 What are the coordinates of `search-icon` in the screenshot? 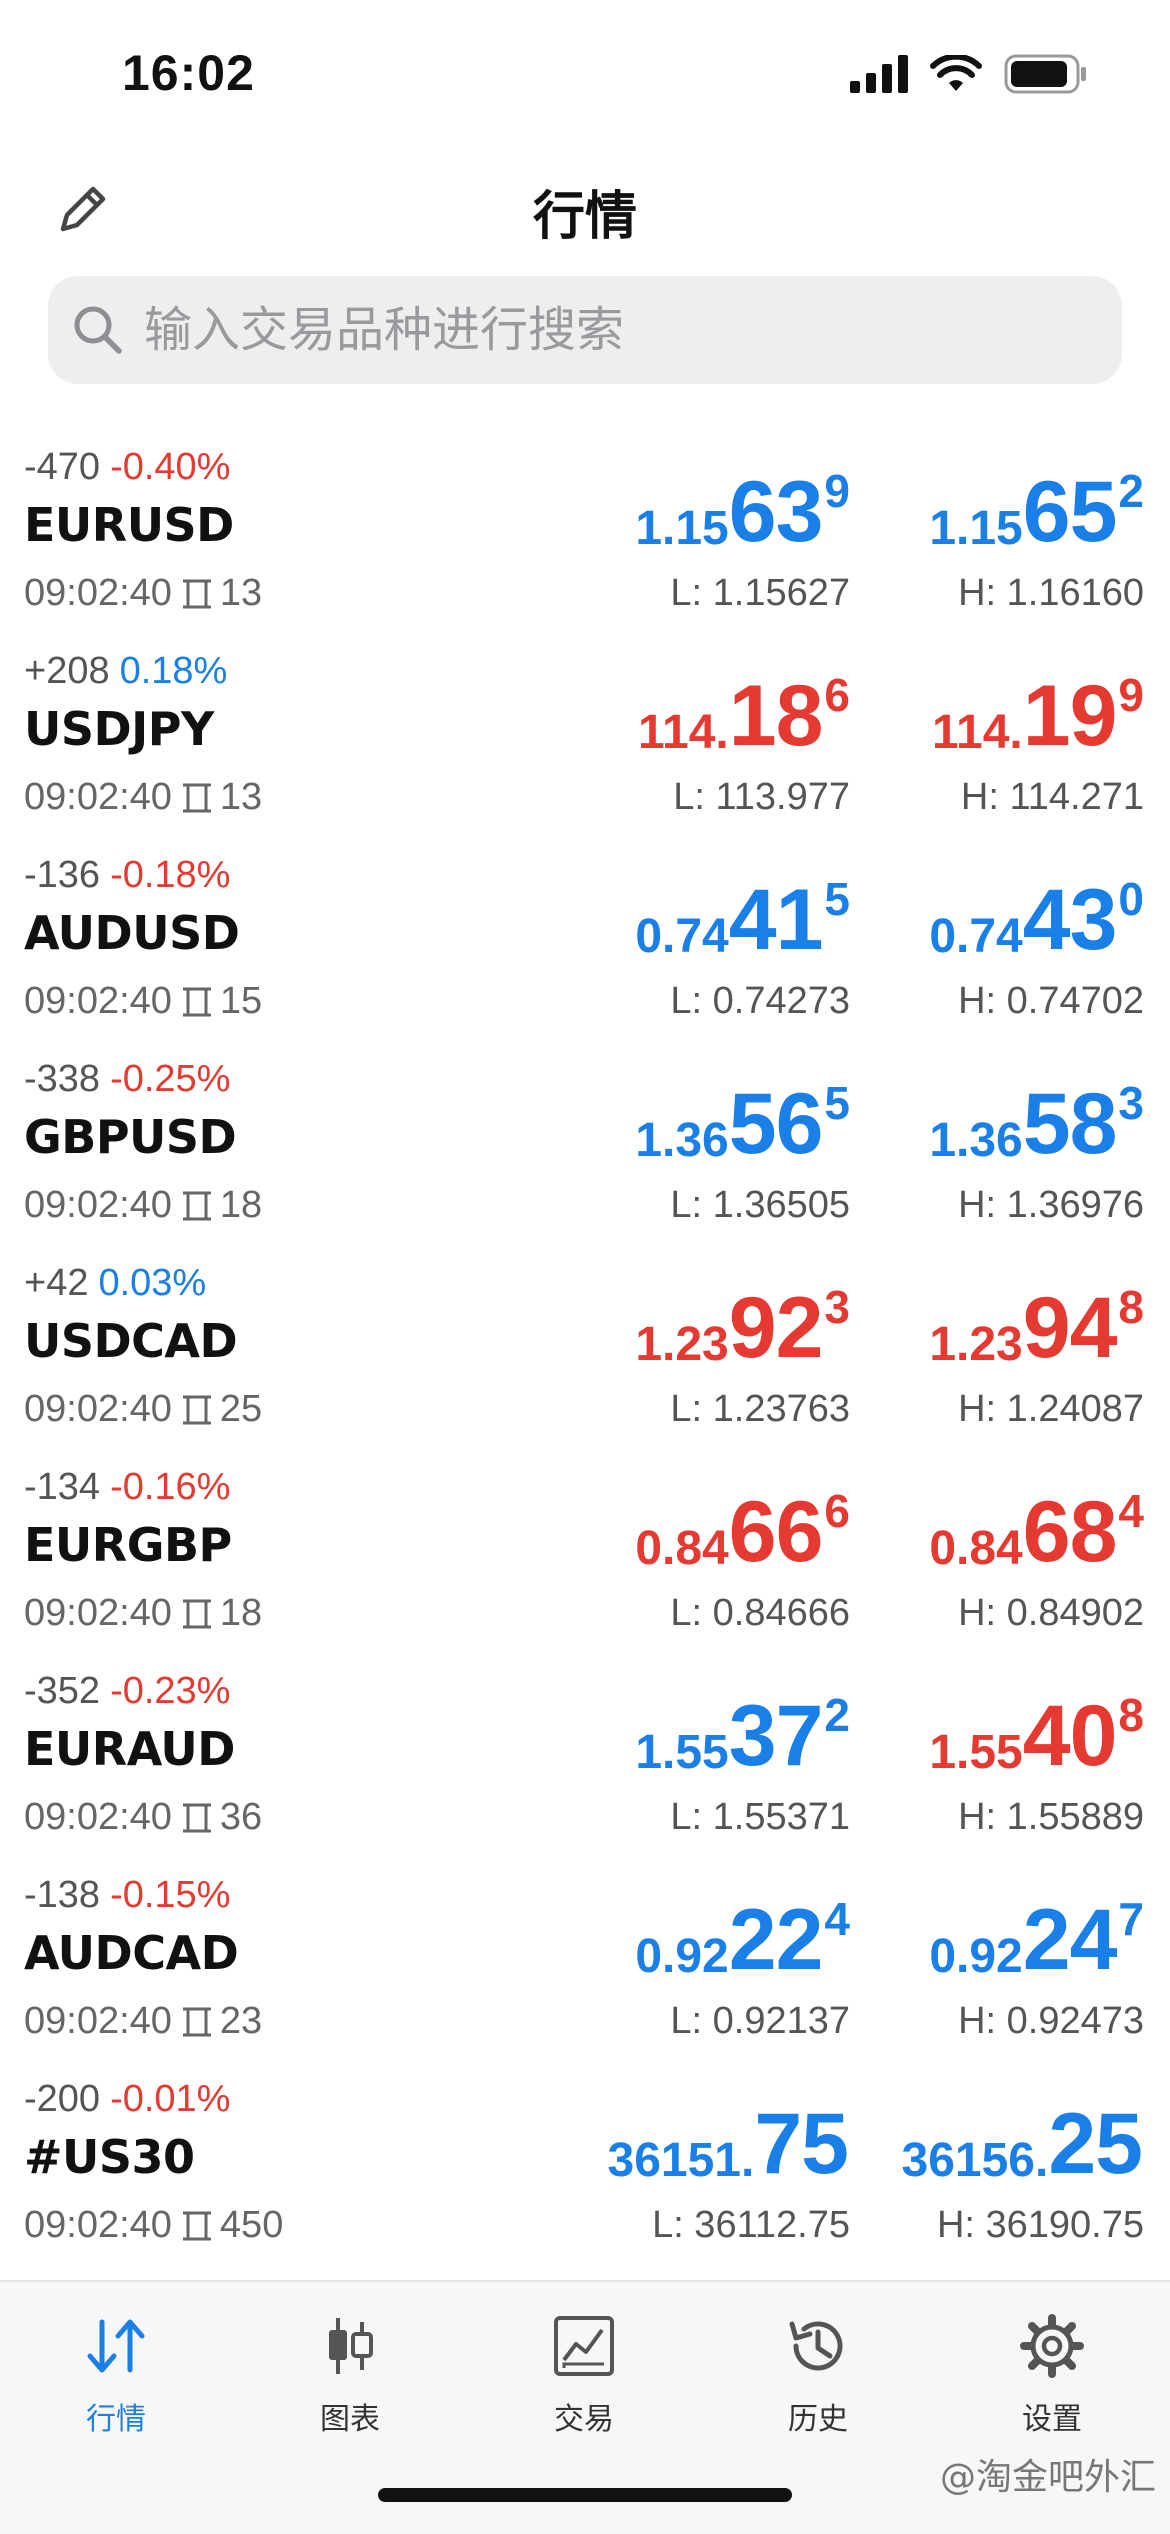 It's located at (98, 330).